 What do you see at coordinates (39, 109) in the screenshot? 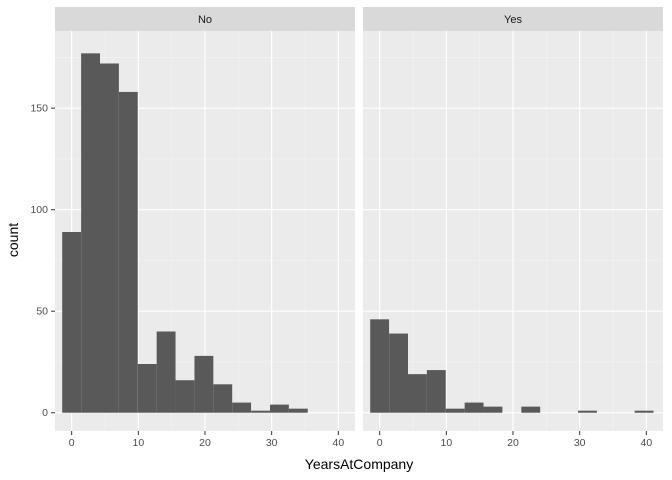
I see `y-tick-label: 150` at bounding box center [39, 109].